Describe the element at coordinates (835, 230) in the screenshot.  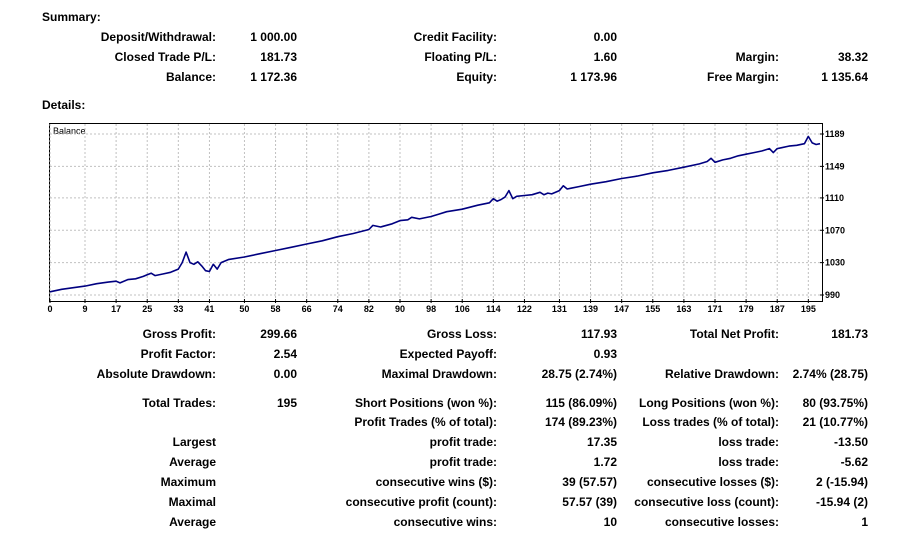
I see `y-tick-label: 1070` at that location.